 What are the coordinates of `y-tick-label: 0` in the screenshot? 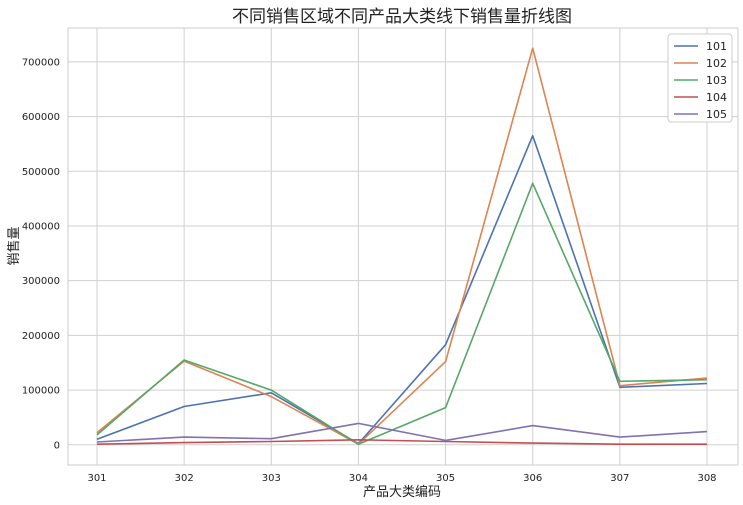 It's located at (57, 445).